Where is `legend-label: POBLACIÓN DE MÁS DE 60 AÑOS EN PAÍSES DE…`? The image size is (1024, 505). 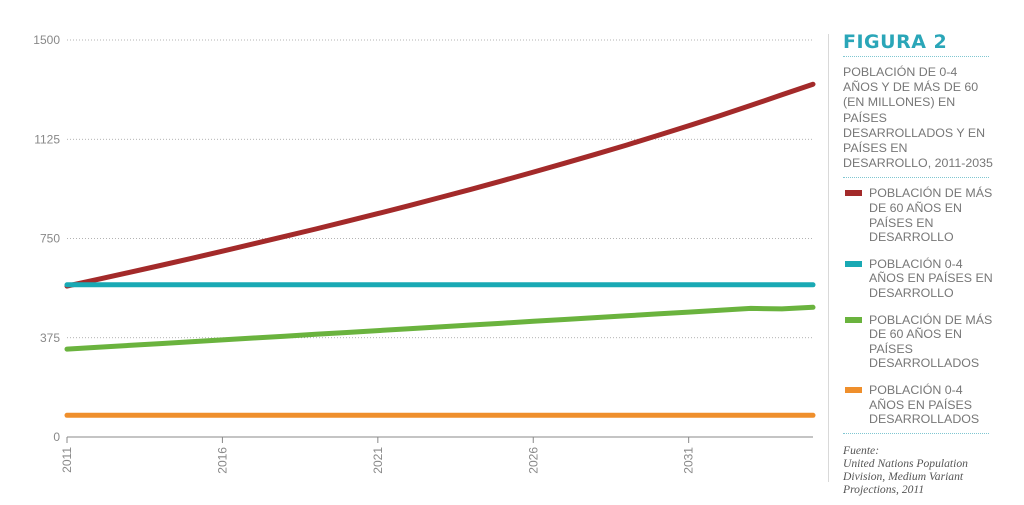
legend-label: POBLACIÓN DE MÁS DE 60 AÑOS EN PAÍSES DE… is located at coordinates (931, 341).